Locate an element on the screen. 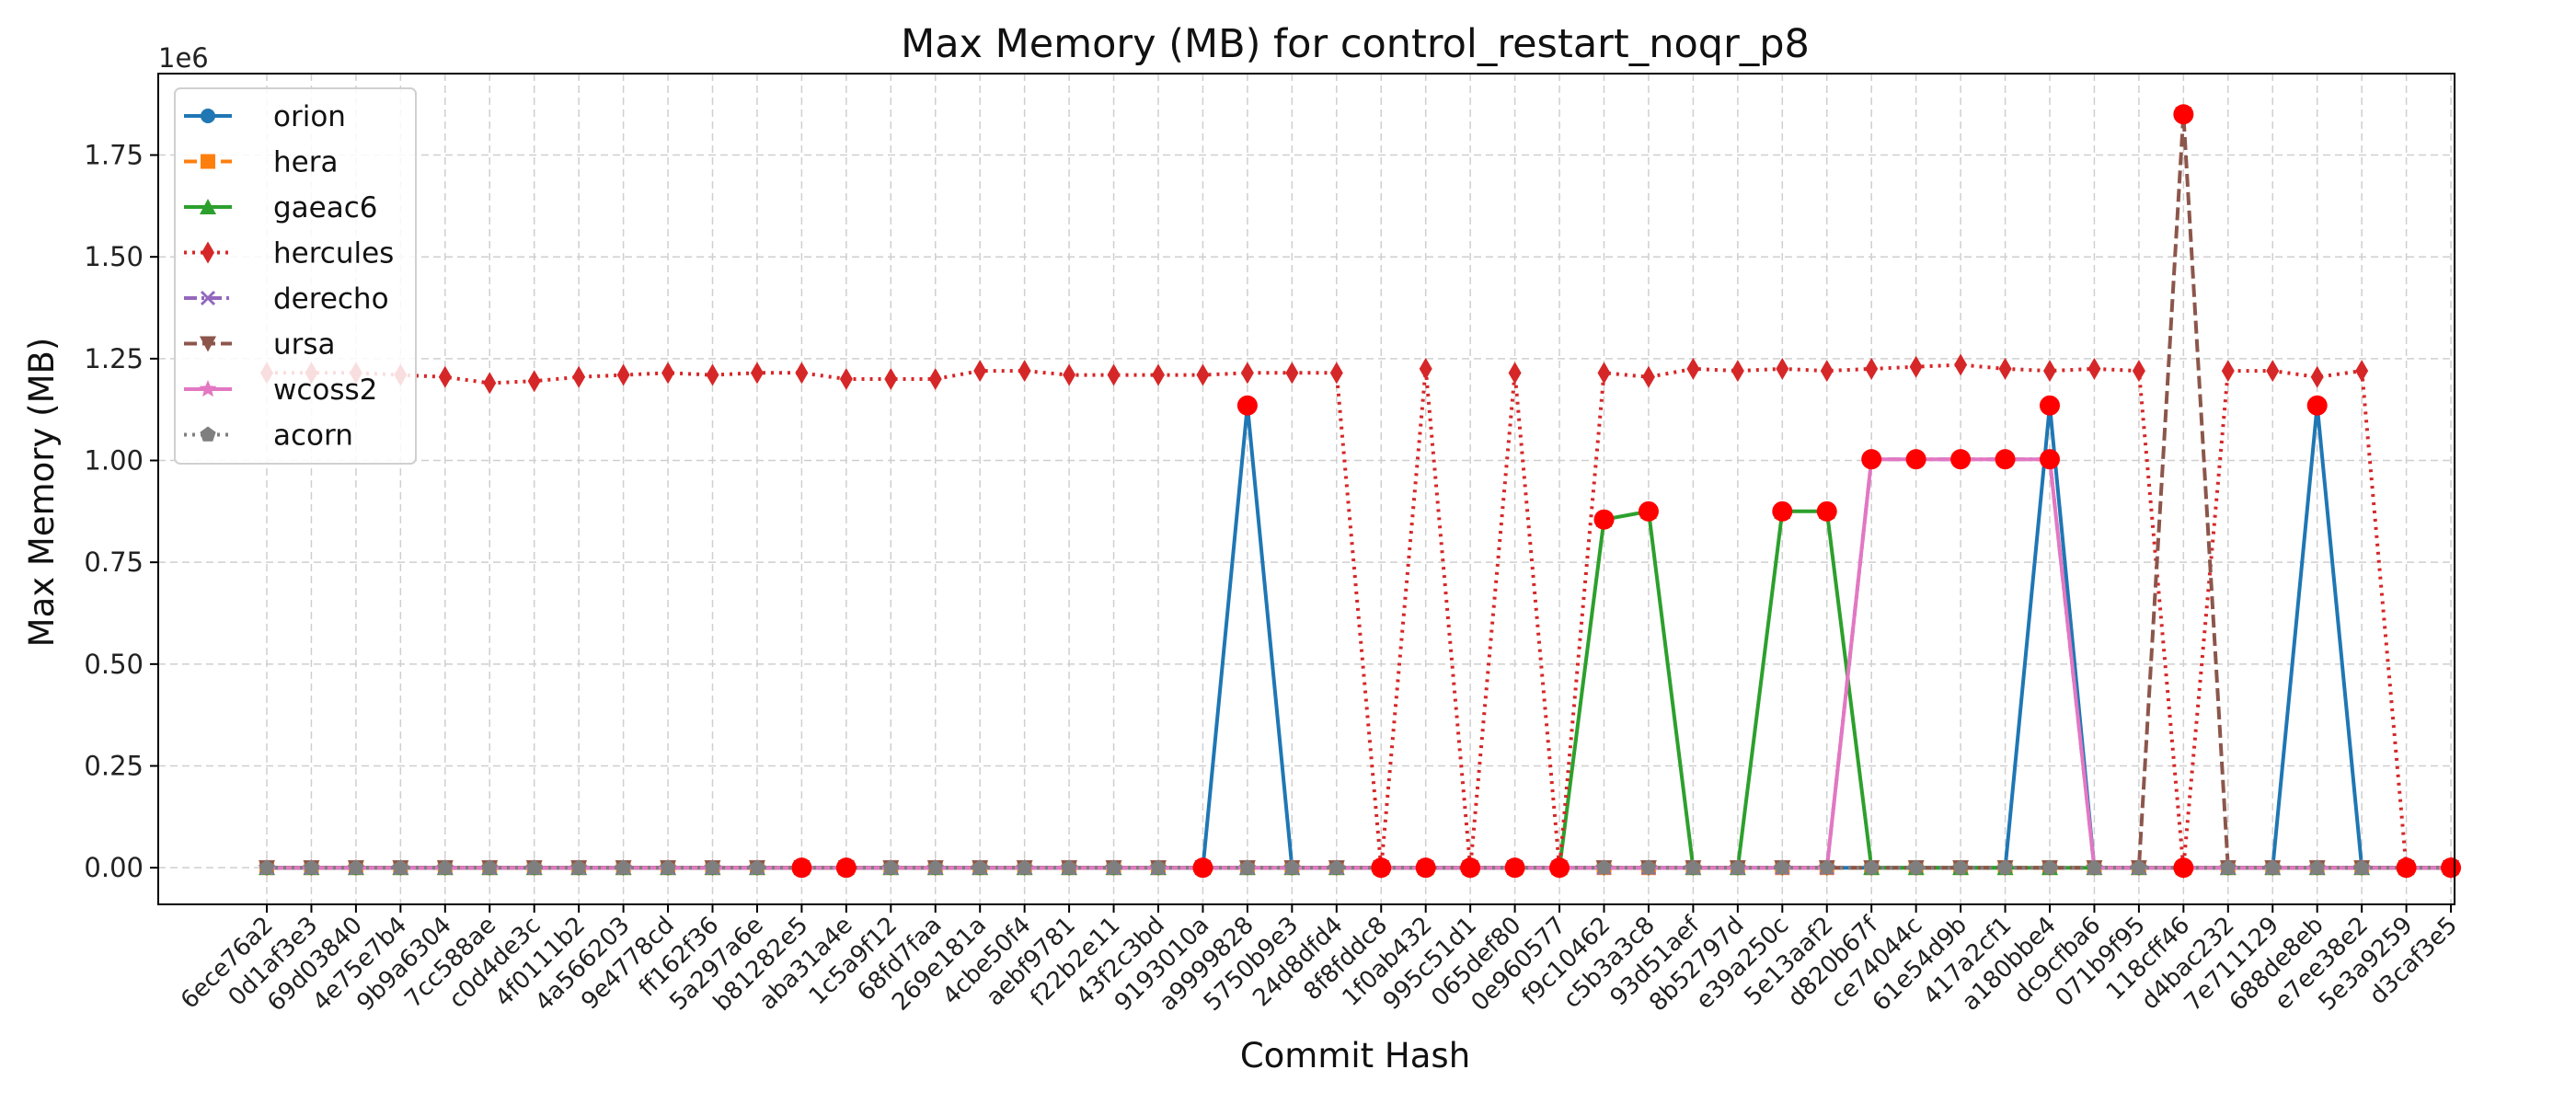 This screenshot has width=2576, height=1104. legend-item-hercules: hercules is located at coordinates (289, 253).